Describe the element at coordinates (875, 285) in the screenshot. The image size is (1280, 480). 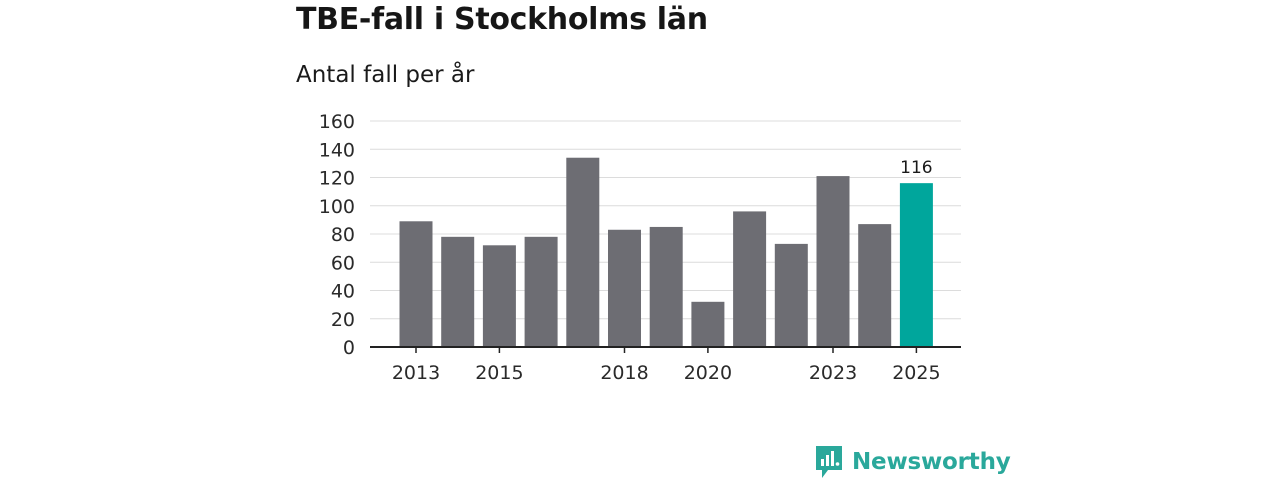
I see `bar-2024` at that location.